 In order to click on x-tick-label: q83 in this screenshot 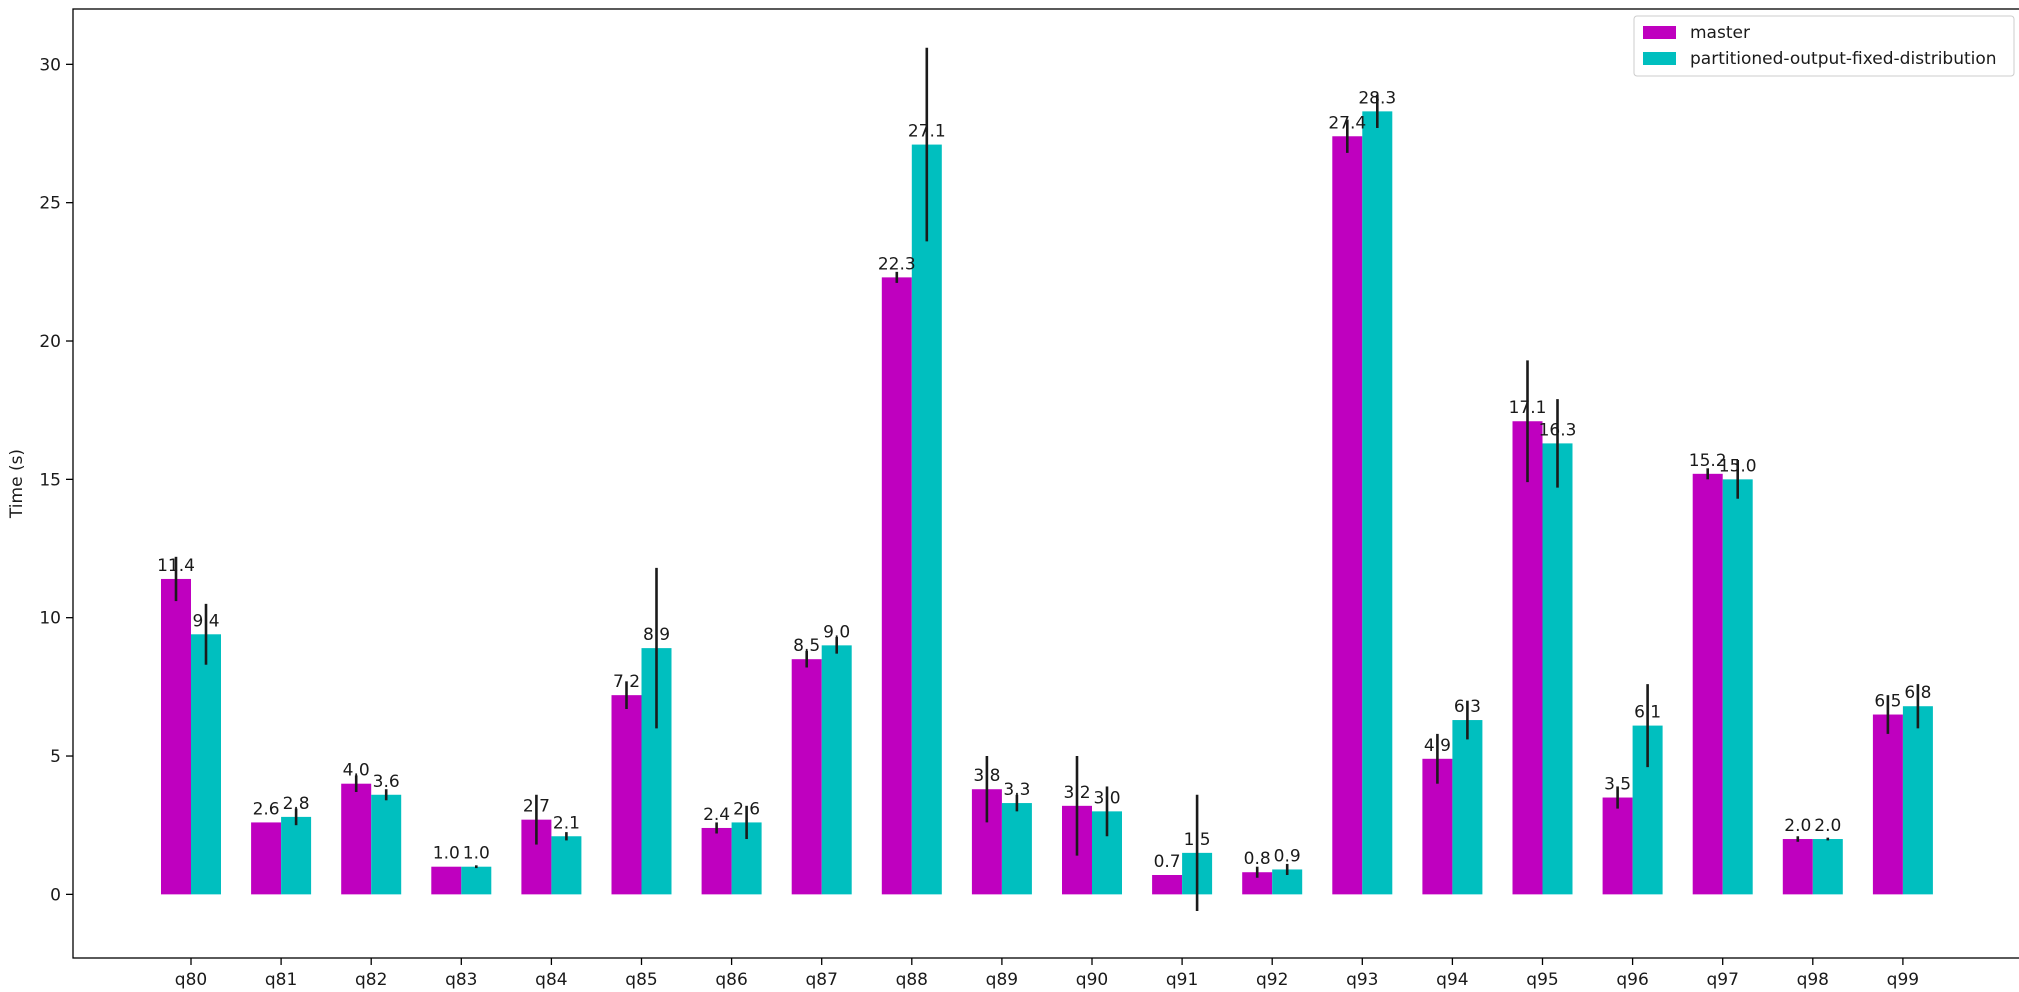, I will do `click(461, 980)`.